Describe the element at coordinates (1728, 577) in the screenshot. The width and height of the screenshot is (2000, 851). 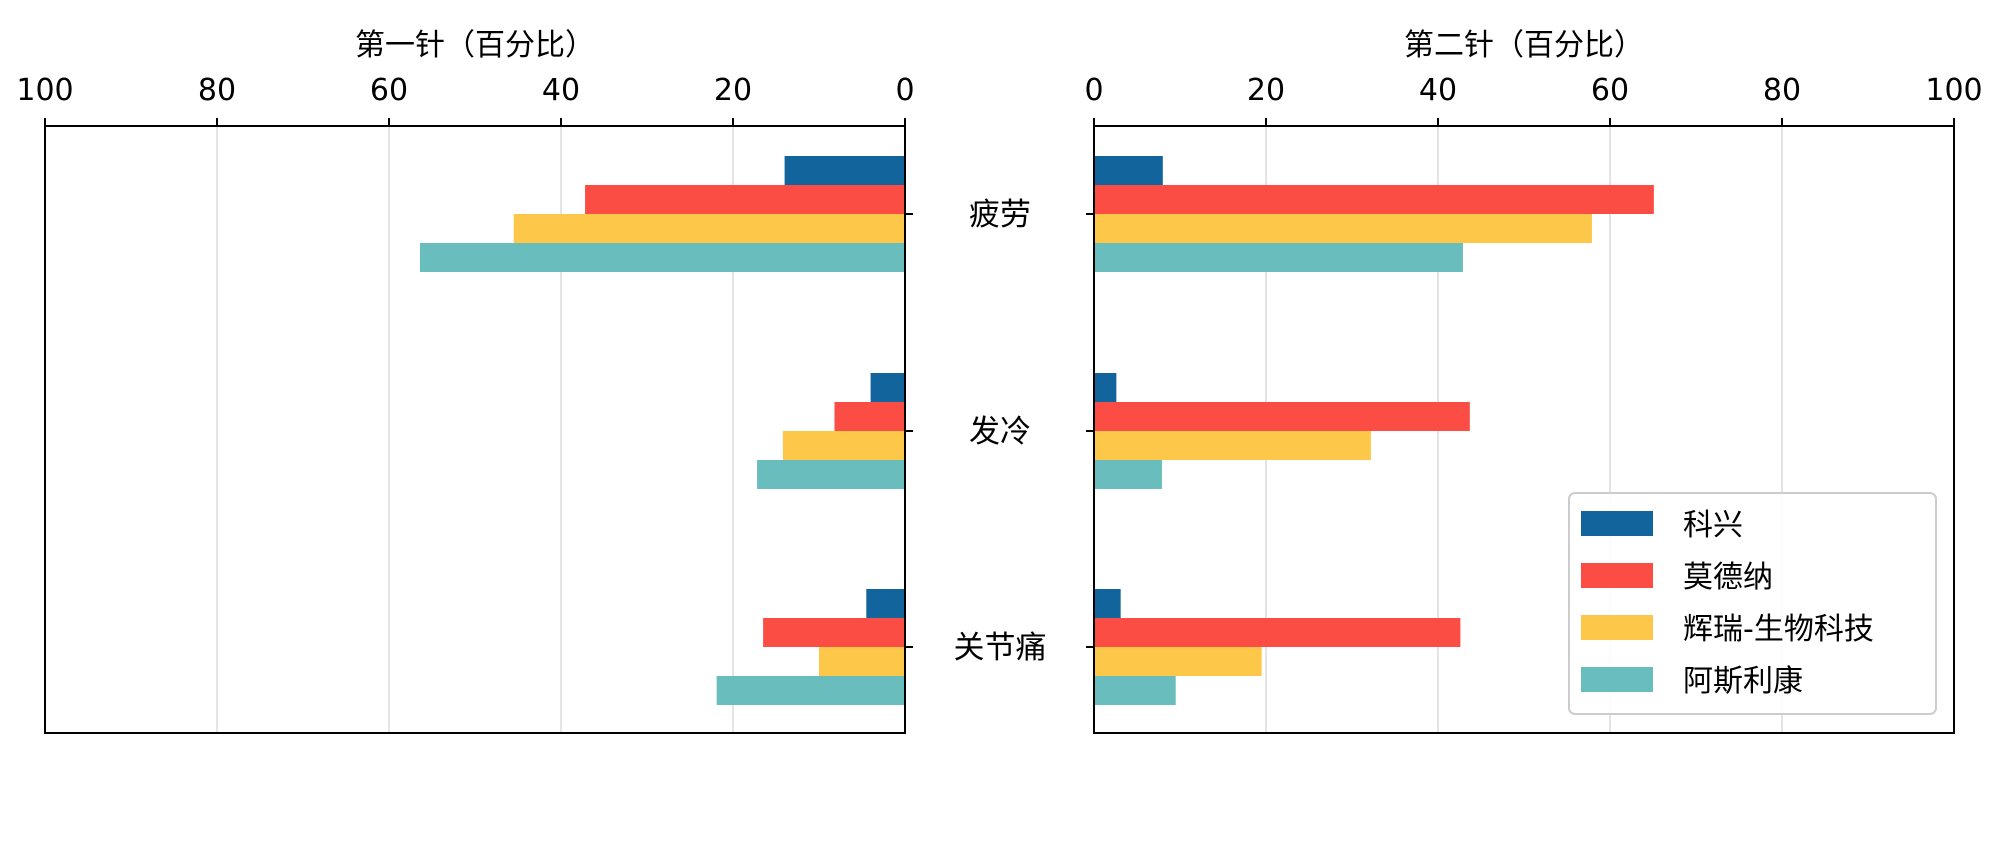
I see `legend-label: 莫德纳` at that location.